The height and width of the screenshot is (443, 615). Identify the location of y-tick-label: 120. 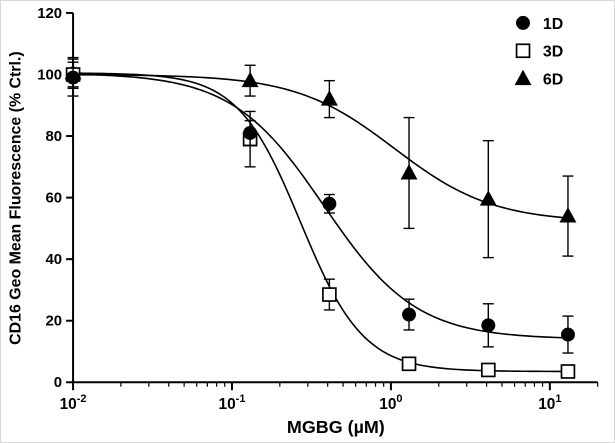
(49, 13).